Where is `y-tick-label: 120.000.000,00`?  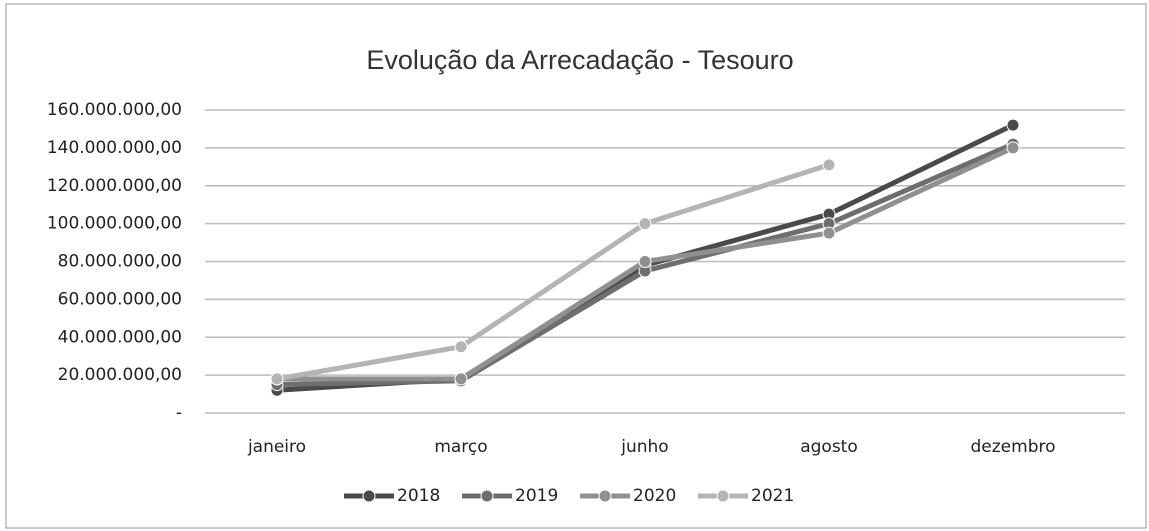 y-tick-label: 120.000.000,00 is located at coordinates (114, 186).